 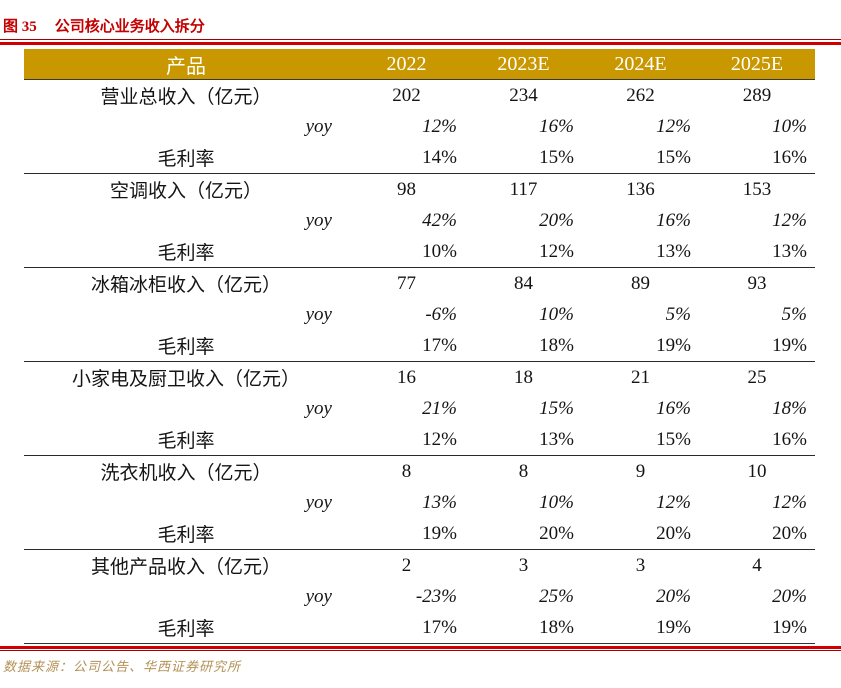 What do you see at coordinates (419, 534) in the screenshot?
I see `table-row: 毛利率 19% 20% 20% 20%` at bounding box center [419, 534].